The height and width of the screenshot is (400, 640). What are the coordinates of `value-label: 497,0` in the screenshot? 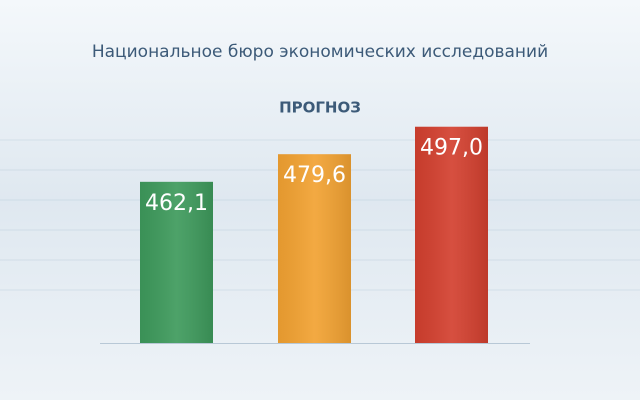 It's located at (451, 148).